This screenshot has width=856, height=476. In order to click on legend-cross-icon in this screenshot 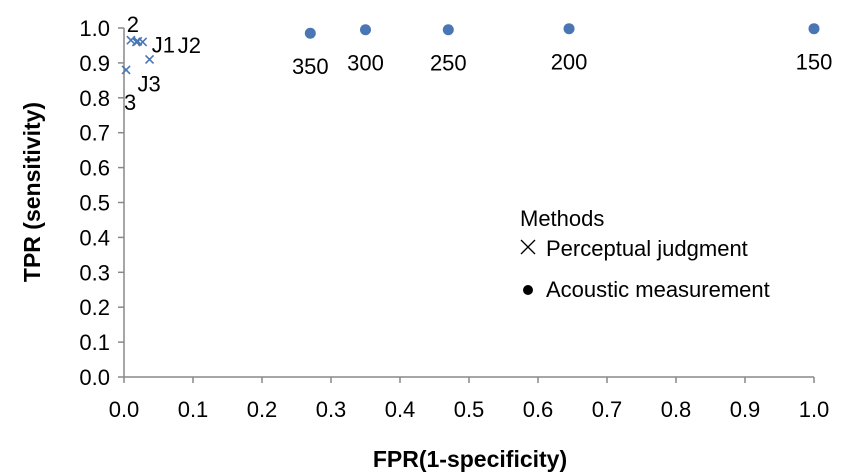, I will do `click(528, 247)`.